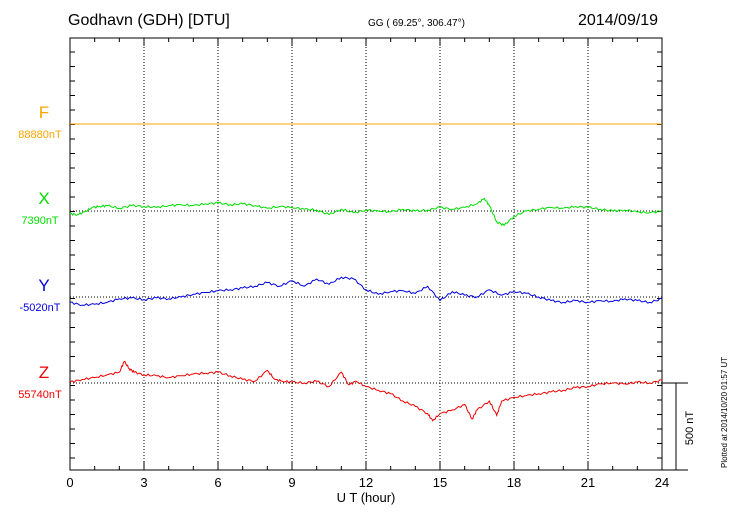 This screenshot has height=520, width=730. I want to click on x-tick-label: 3, so click(143, 482).